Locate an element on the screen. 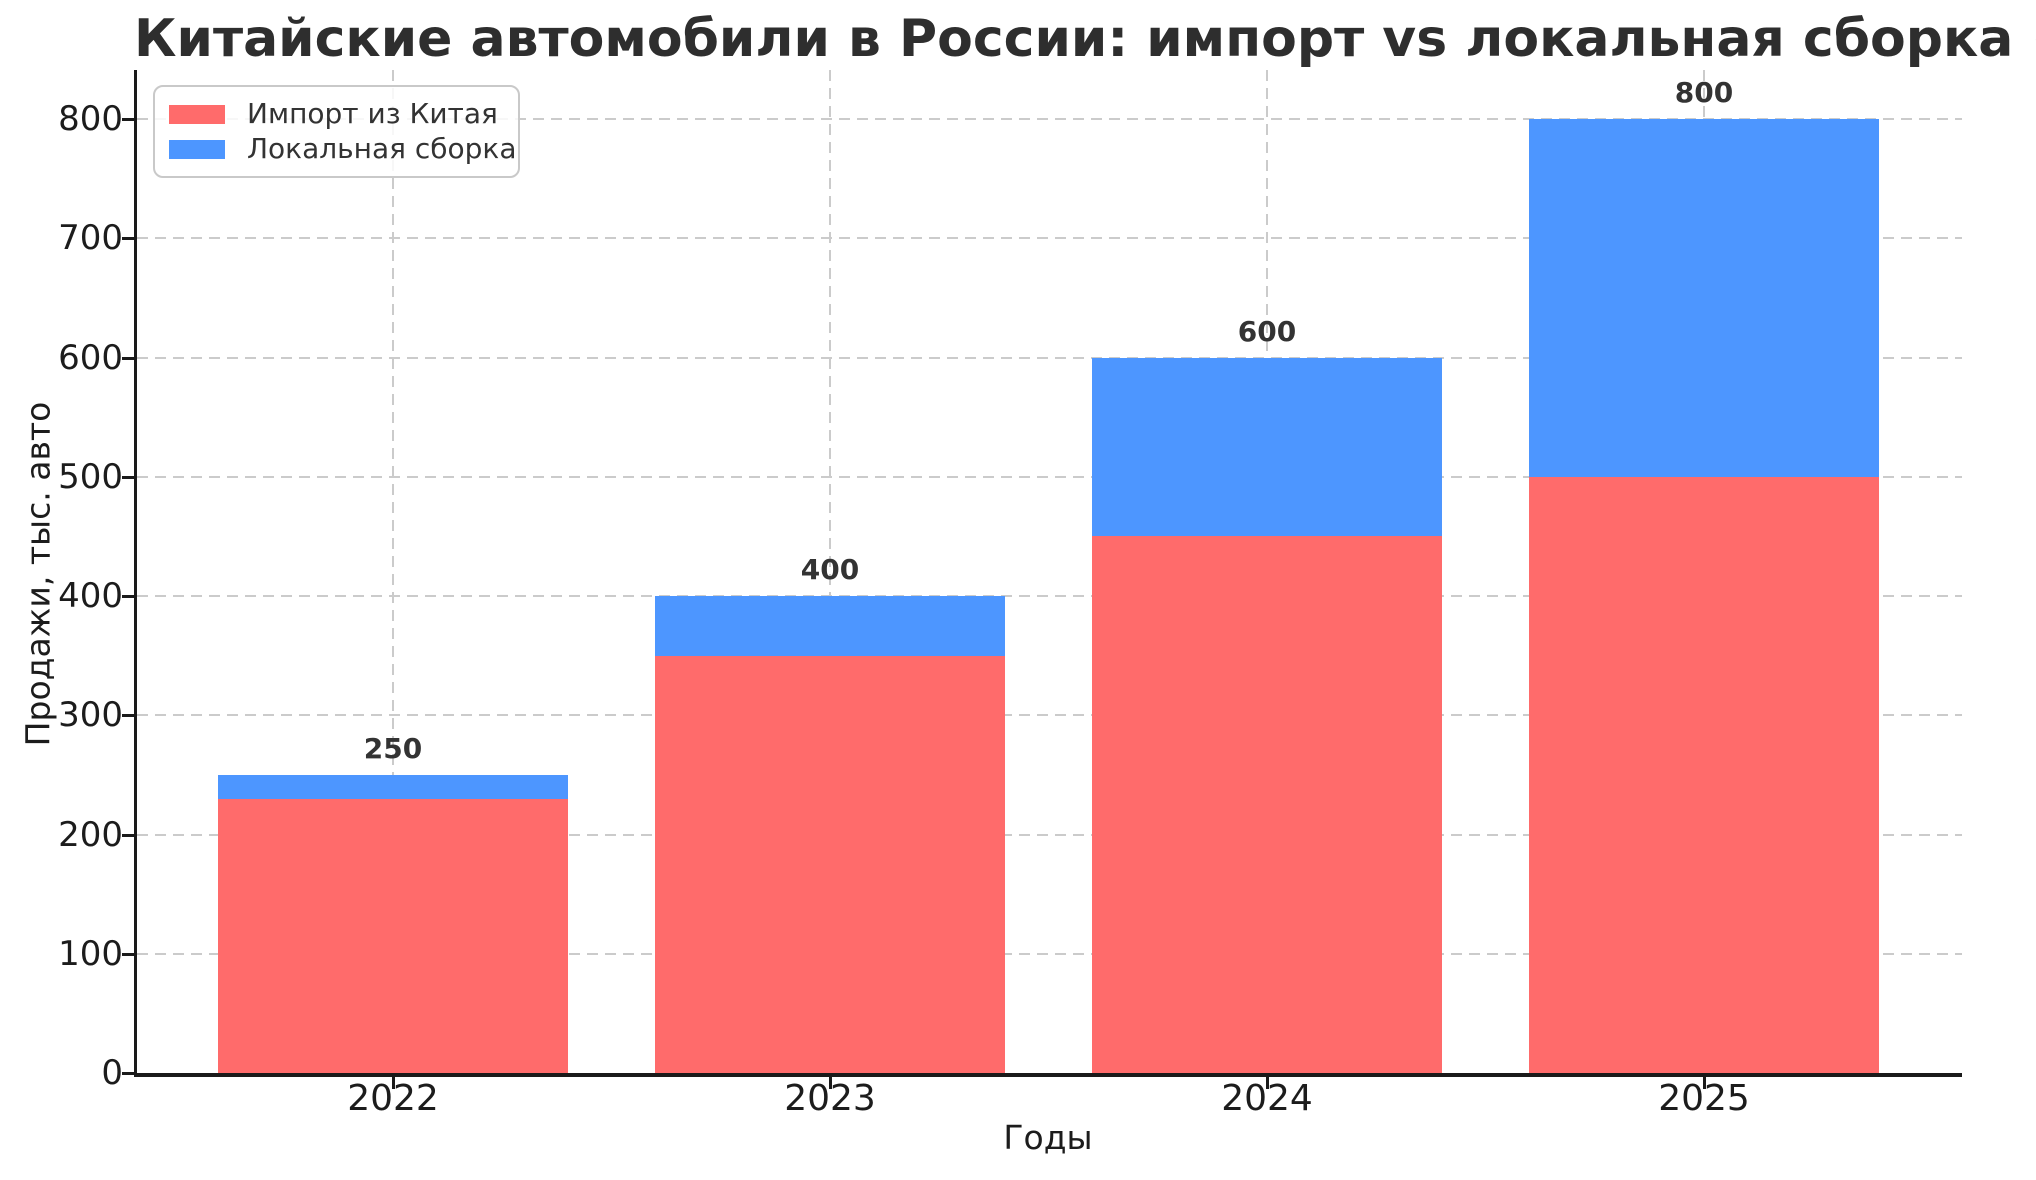  y-tick-label: 200 is located at coordinates (90, 834).